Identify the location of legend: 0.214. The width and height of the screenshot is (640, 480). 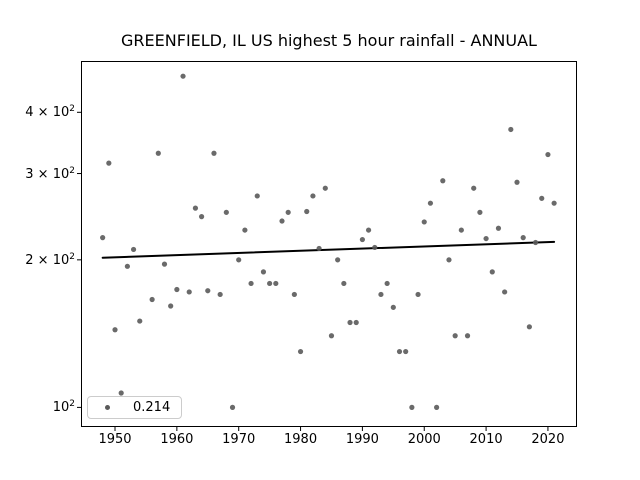
(134, 407).